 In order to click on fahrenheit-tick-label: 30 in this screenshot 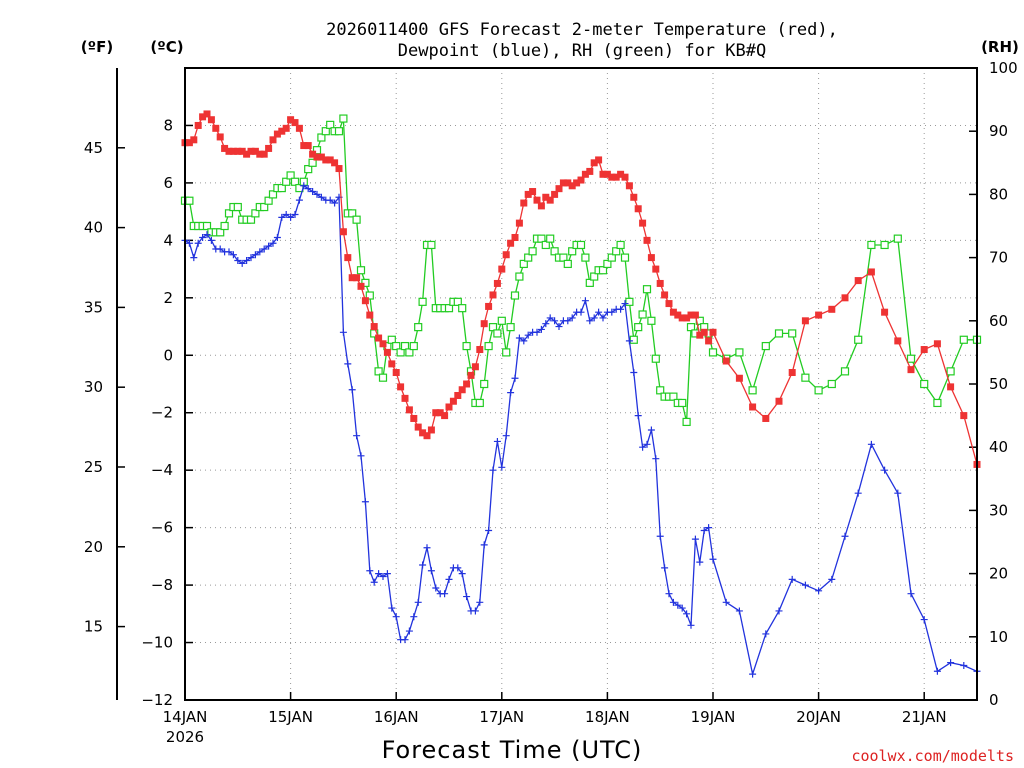, I will do `click(93, 387)`.